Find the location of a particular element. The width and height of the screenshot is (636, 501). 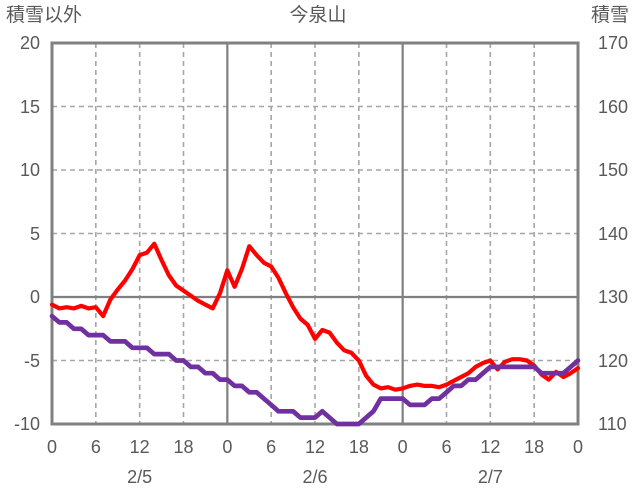

left-axis-tick-label: 15 is located at coordinates (29, 106).